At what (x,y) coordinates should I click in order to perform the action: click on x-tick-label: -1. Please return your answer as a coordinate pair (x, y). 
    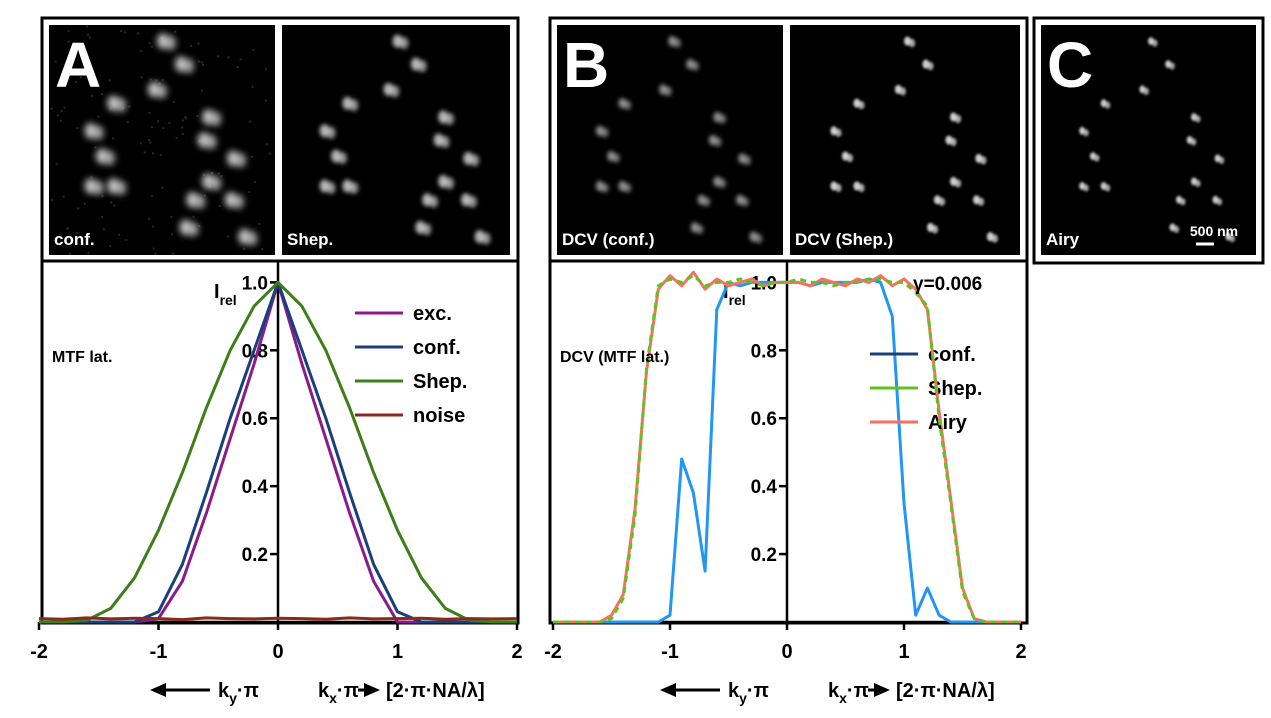
    Looking at the image, I should click on (159, 652).